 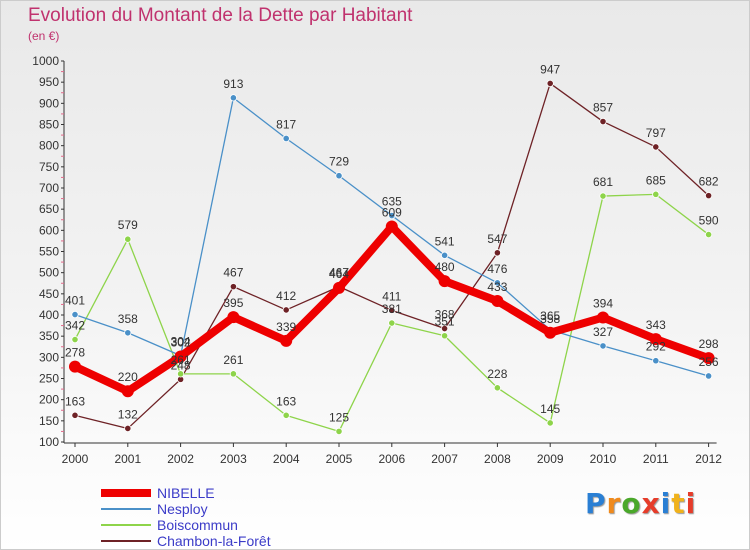 What do you see at coordinates (75, 301) in the screenshot?
I see `data-label: 401` at bounding box center [75, 301].